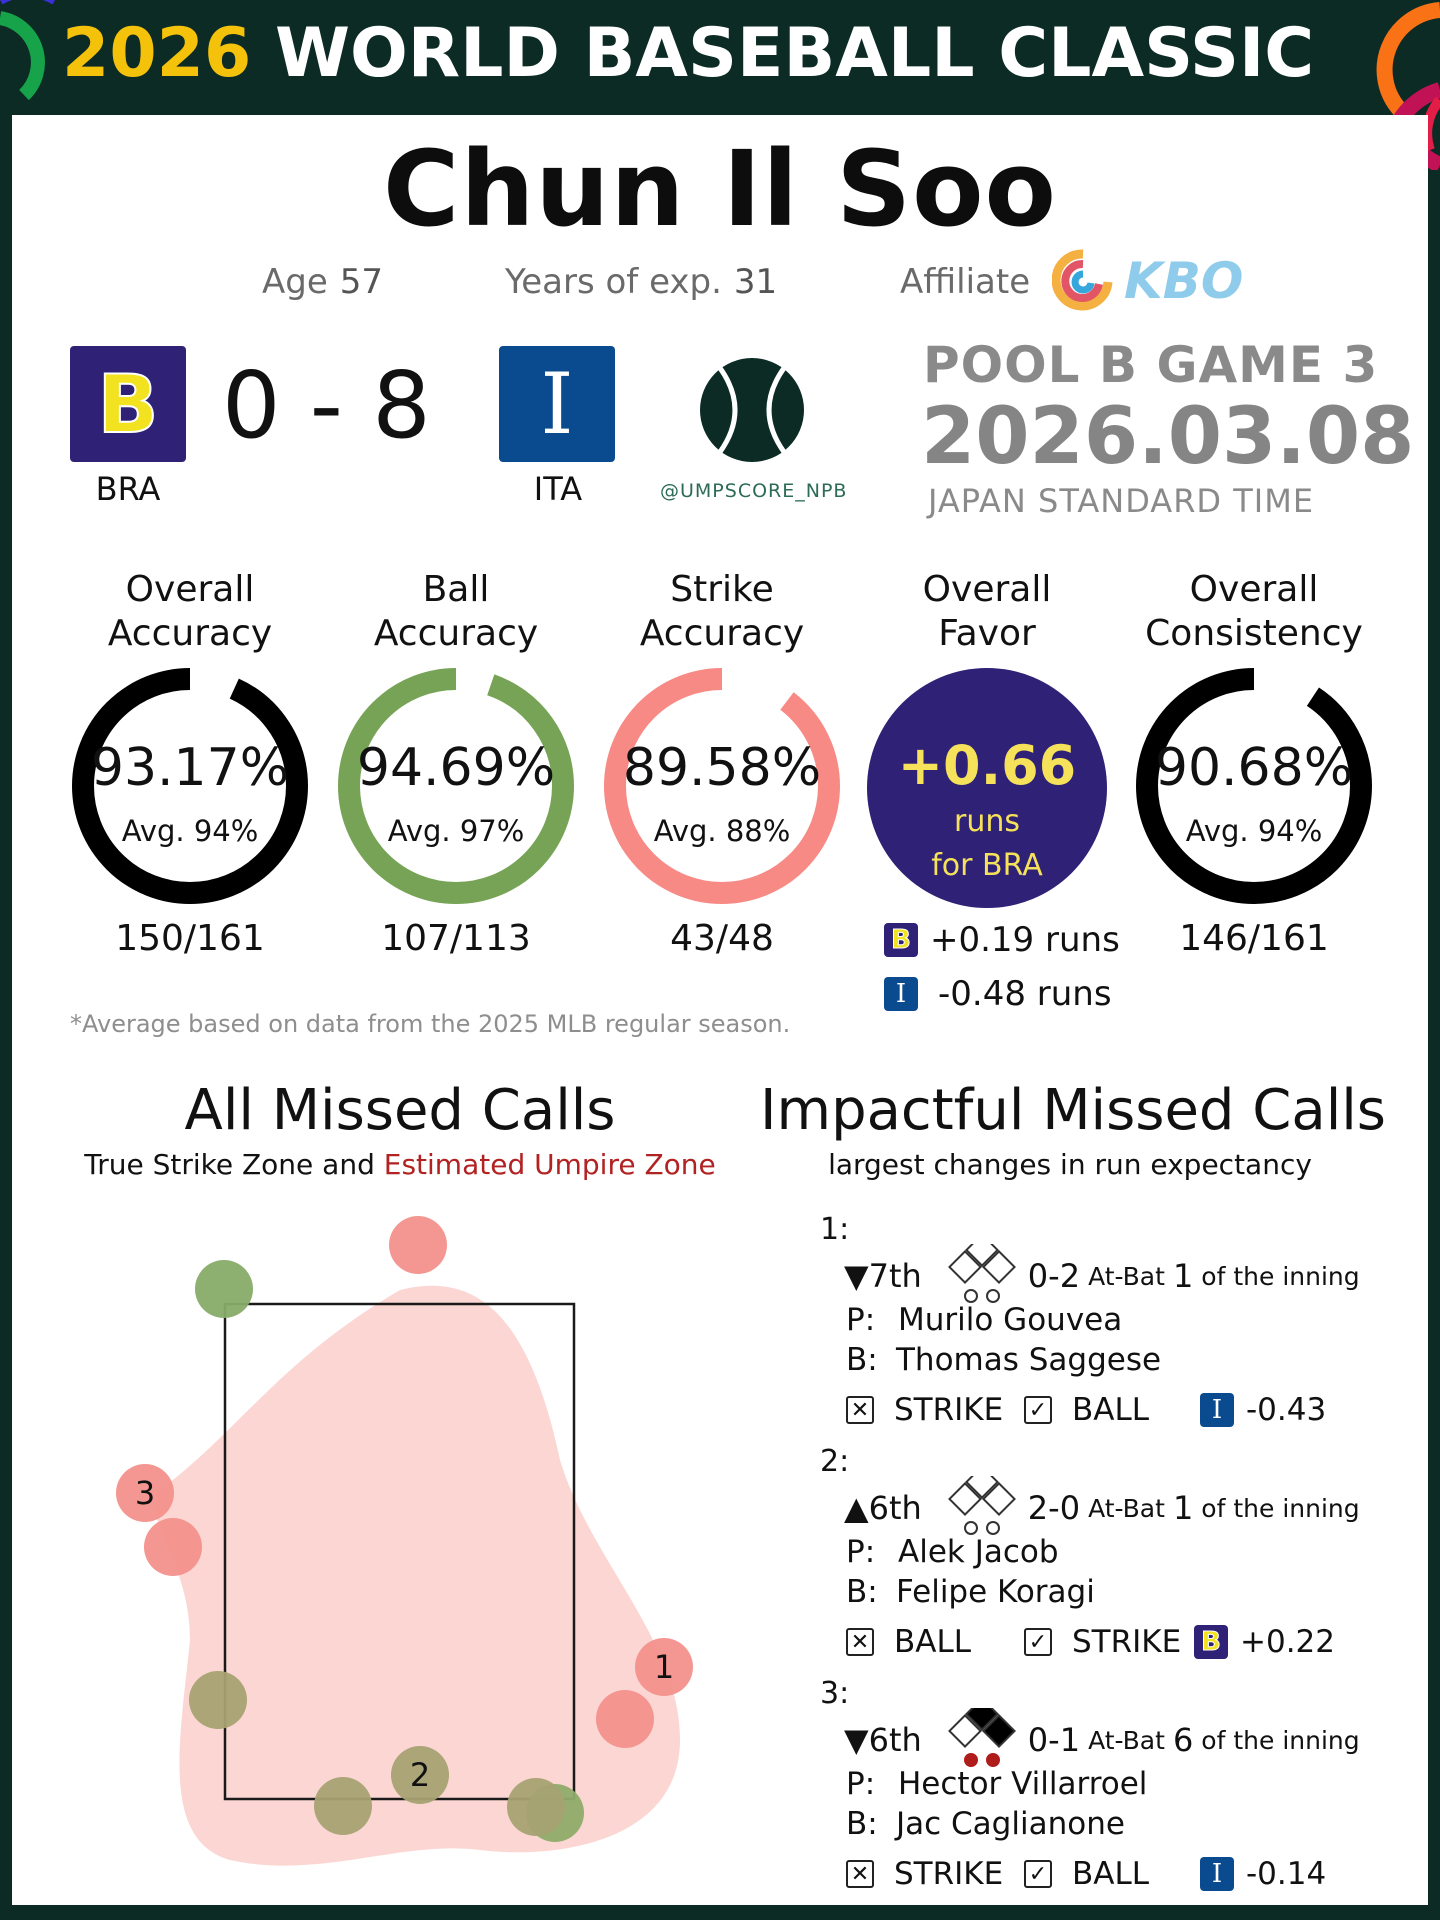  Describe the element at coordinates (1029, 1360) in the screenshot. I see `batter-name: Thomas Saggese` at that location.